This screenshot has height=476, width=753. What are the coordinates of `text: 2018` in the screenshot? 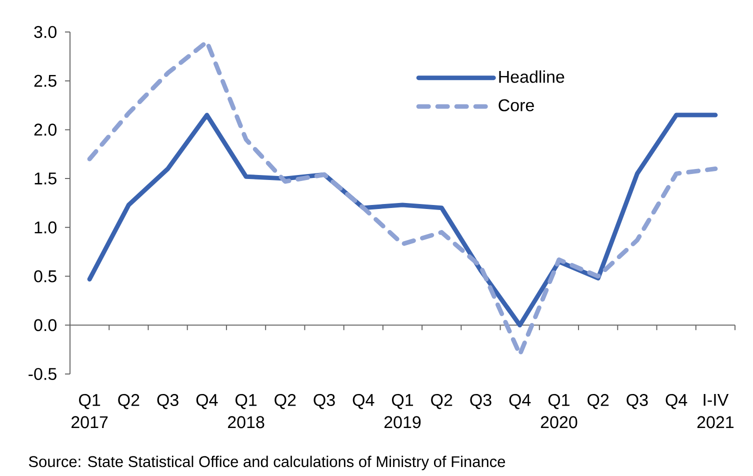 It's located at (246, 422).